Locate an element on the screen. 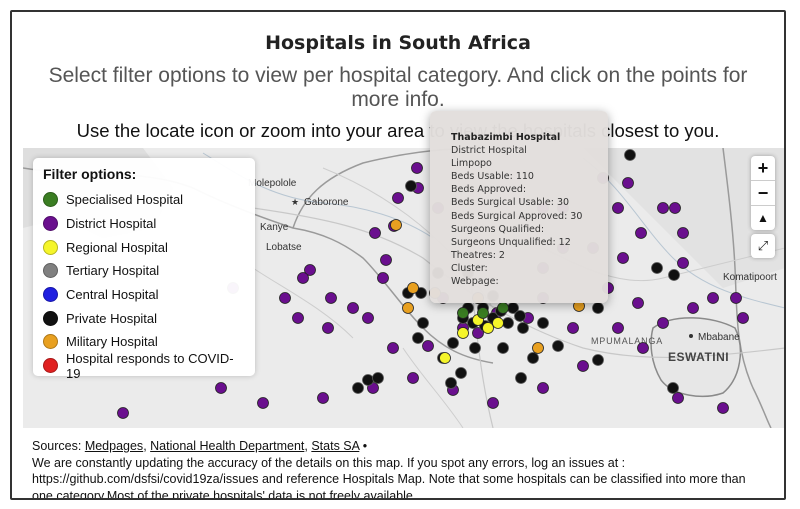 The width and height of the screenshot is (800, 509). fullscreen-button: ⤢ is located at coordinates (763, 246).